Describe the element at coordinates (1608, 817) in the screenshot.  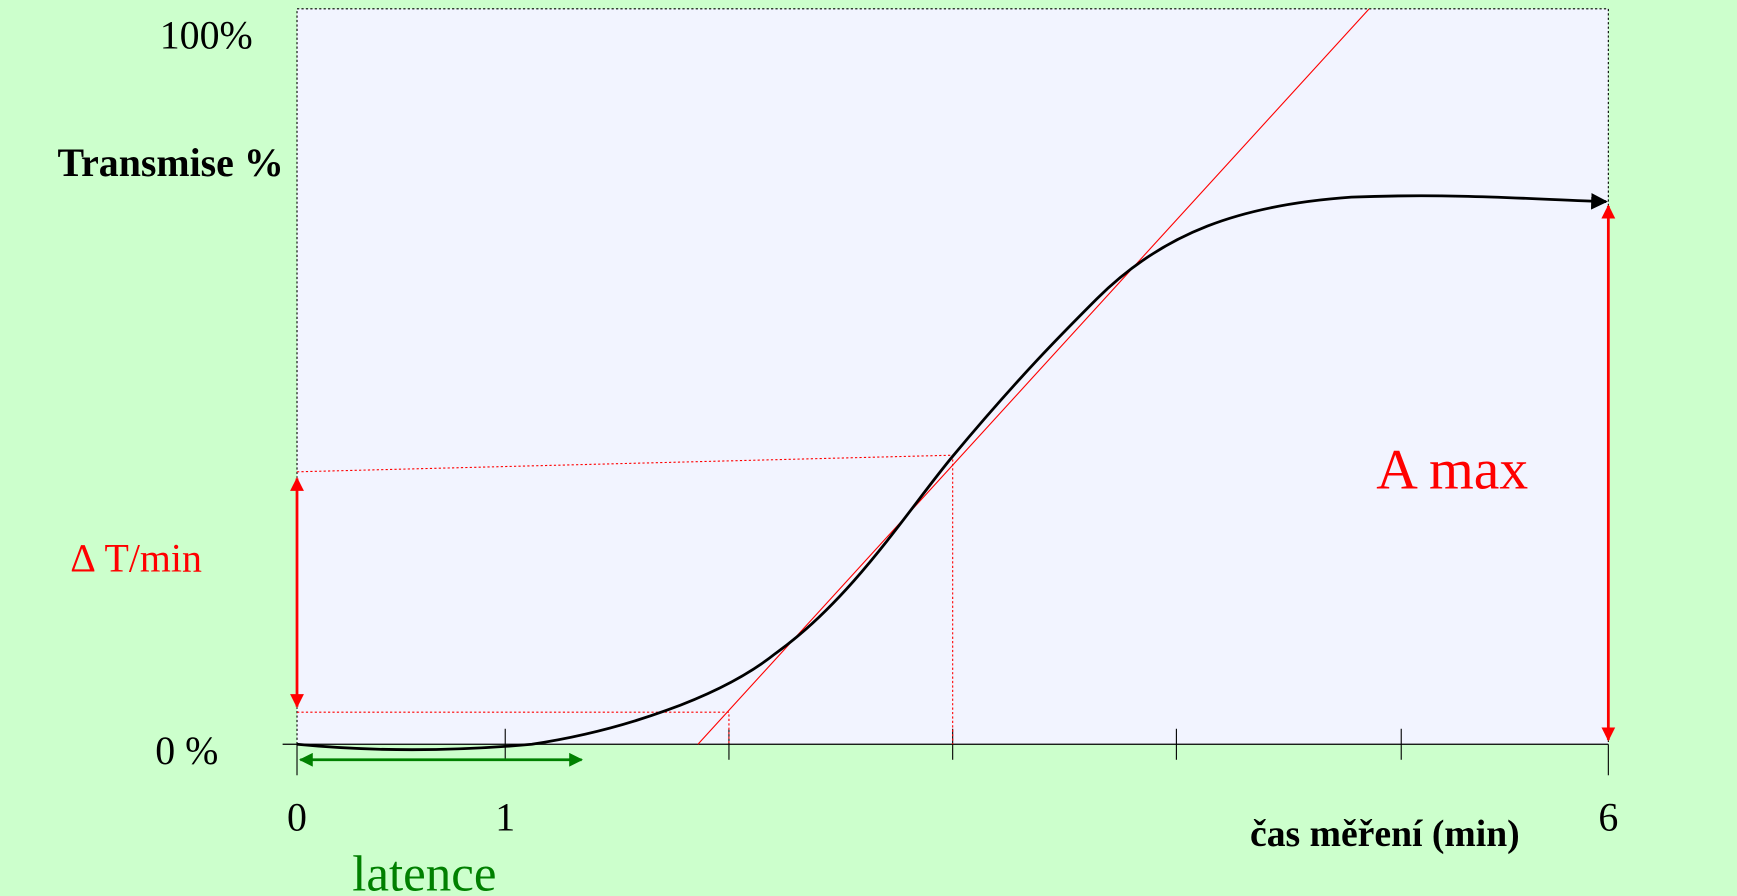
I see `x-tick-label: 6` at that location.